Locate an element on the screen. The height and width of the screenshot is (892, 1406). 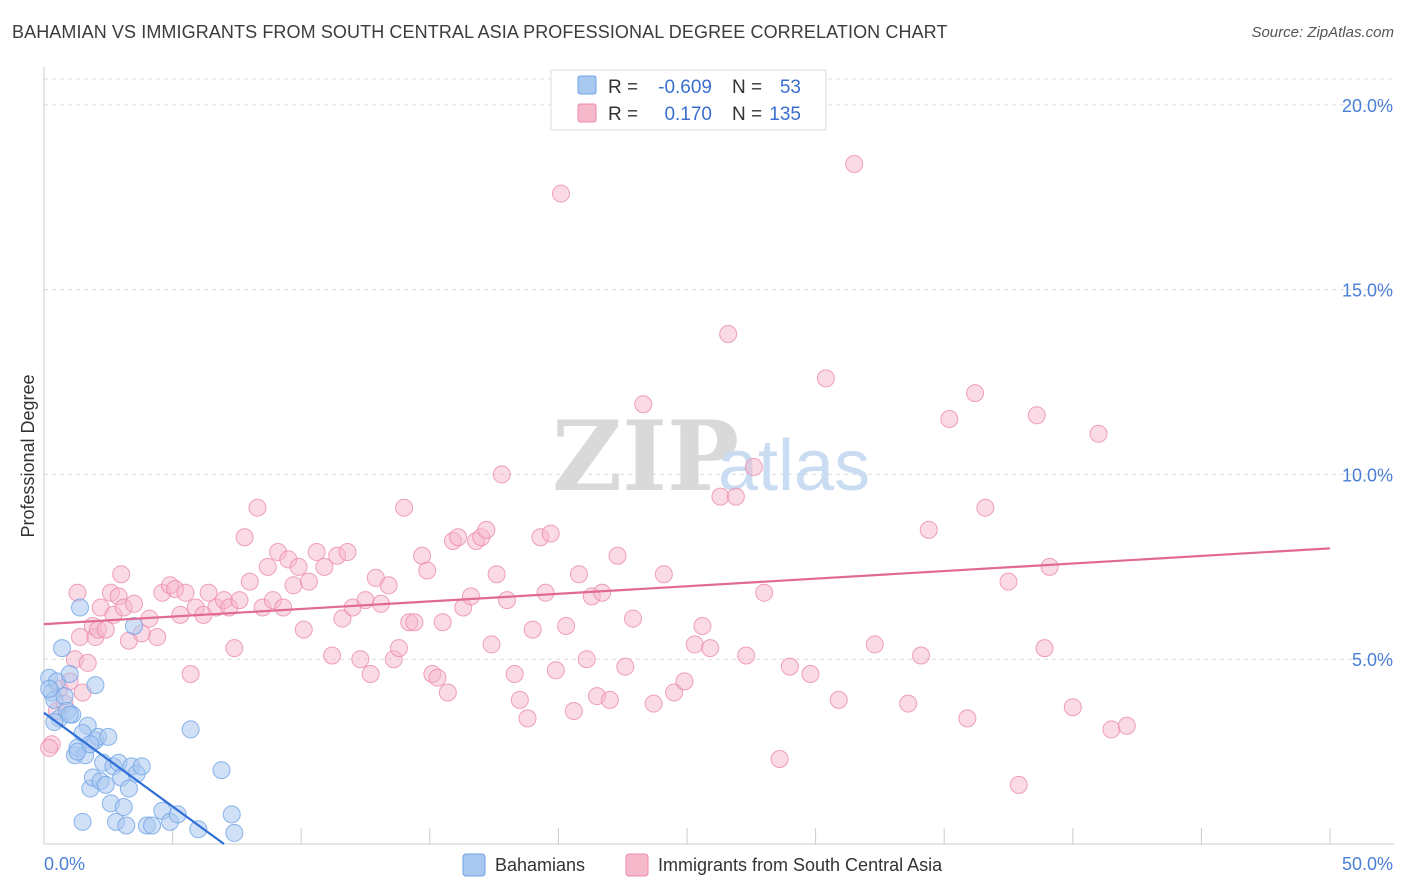
y-tick-label-0: 5.0% is located at coordinates (1372, 660).